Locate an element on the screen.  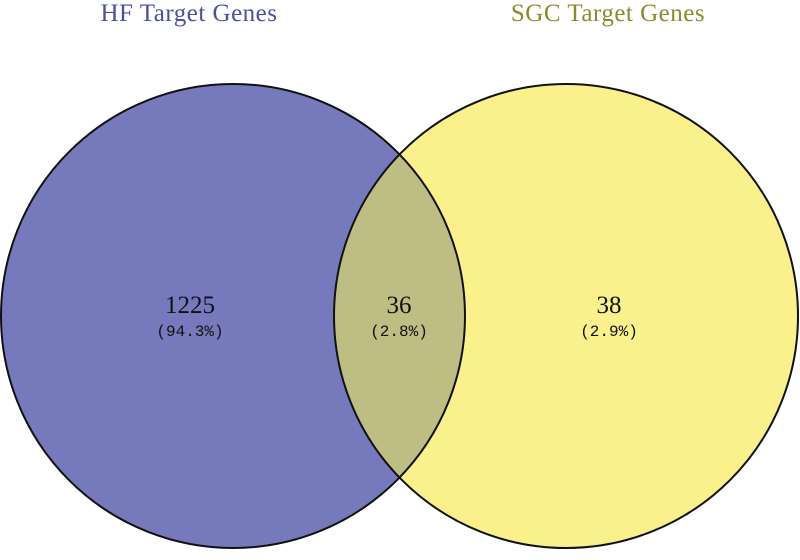
intersection-count: 36 is located at coordinates (399, 305).